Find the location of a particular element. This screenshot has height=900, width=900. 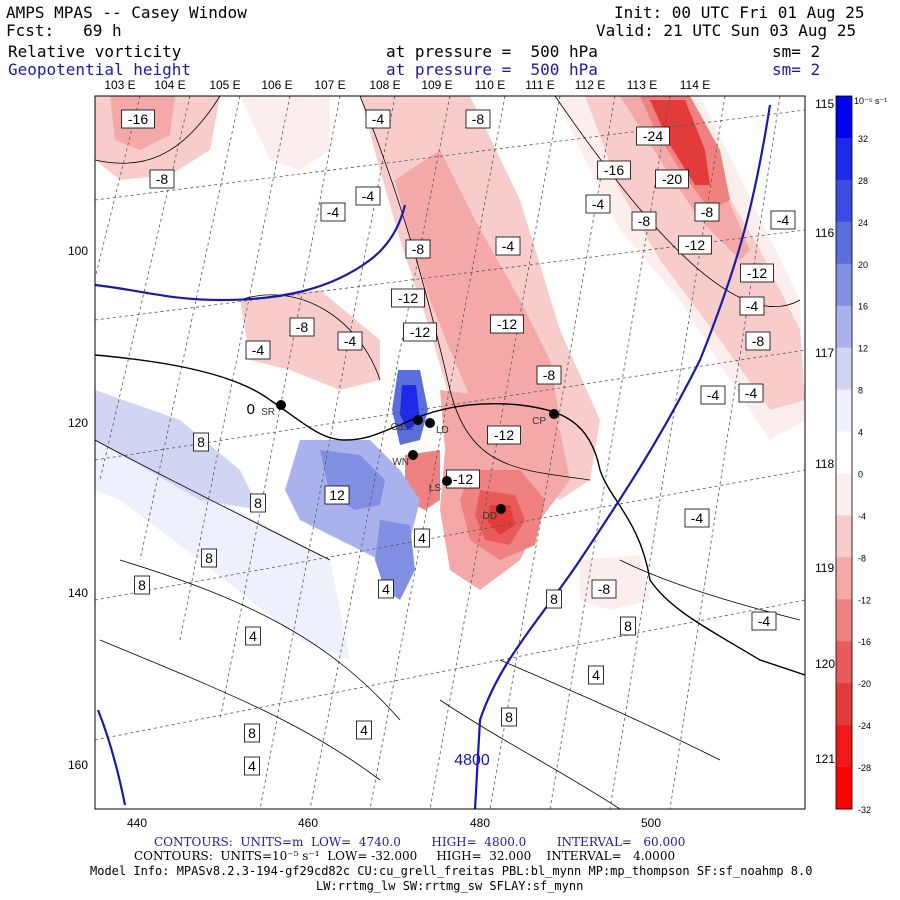

svg-text: -16 is located at coordinates (138, 119).